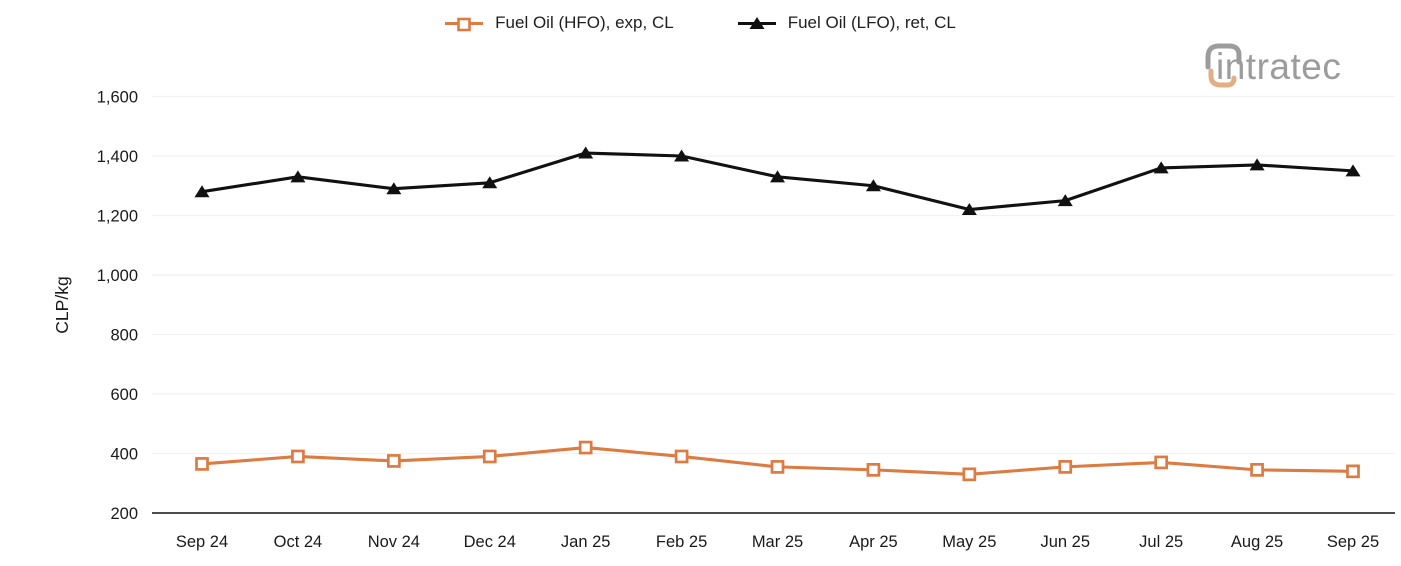  Describe the element at coordinates (117, 98) in the screenshot. I see `y-tick-label: 1,600` at that location.